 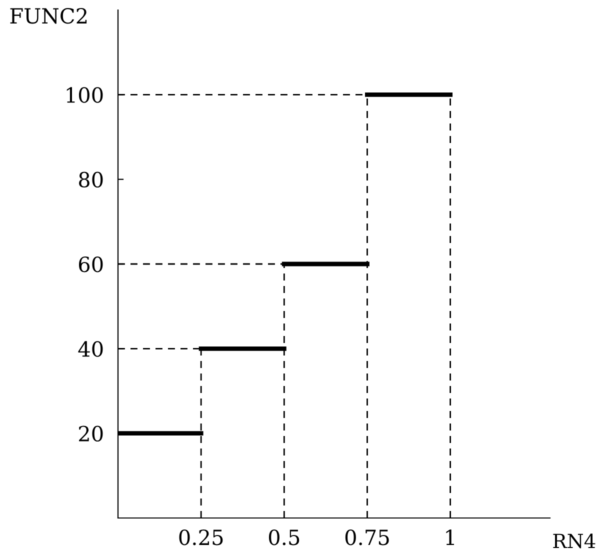 I want to click on x-tick-label: 1, so click(x=450, y=537).